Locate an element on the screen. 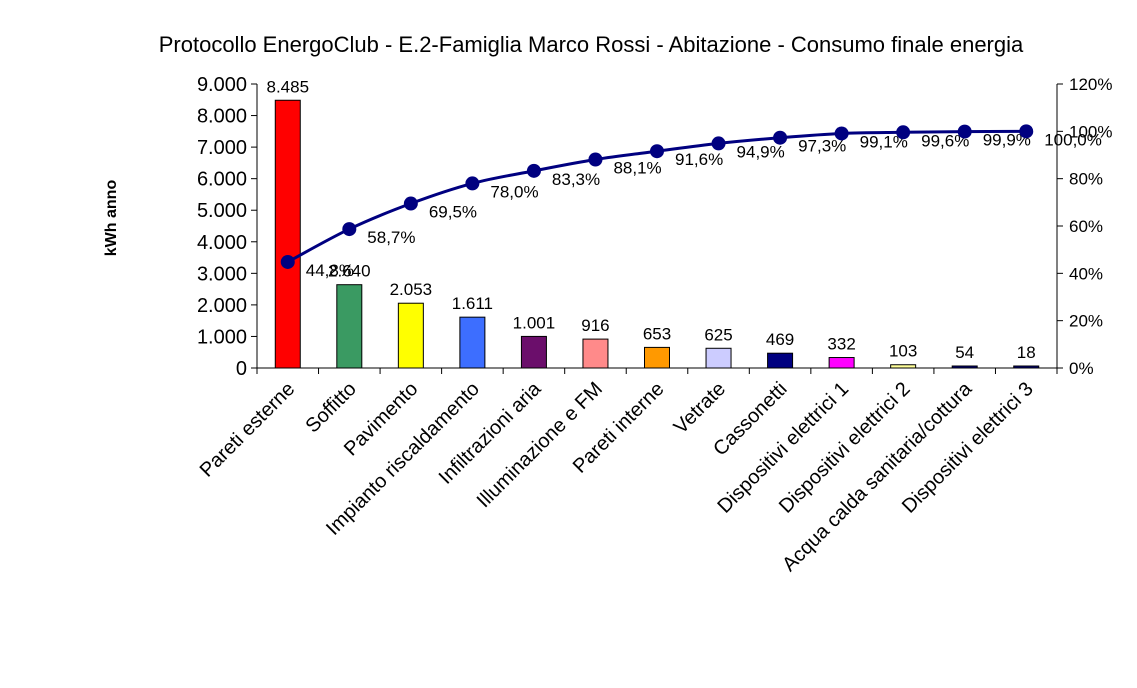 This screenshot has width=1137, height=688. y2-tick-label: 40% is located at coordinates (1086, 273).